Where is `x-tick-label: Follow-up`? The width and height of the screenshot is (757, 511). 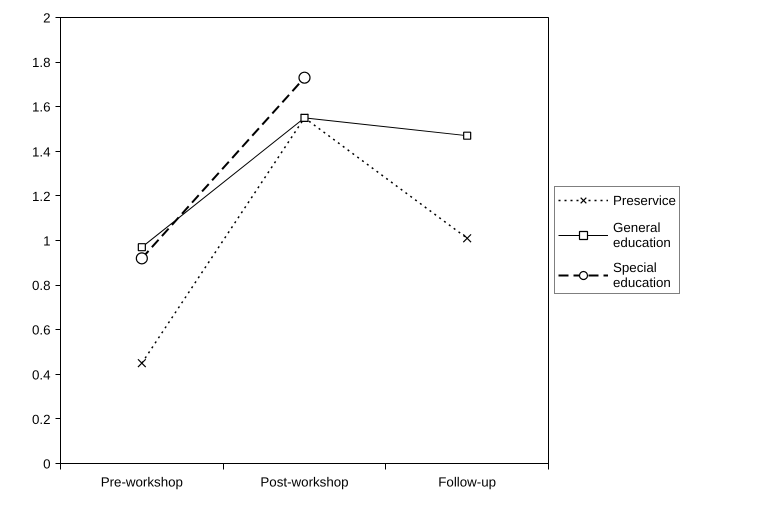
x-tick-label: Follow-up is located at coordinates (467, 482).